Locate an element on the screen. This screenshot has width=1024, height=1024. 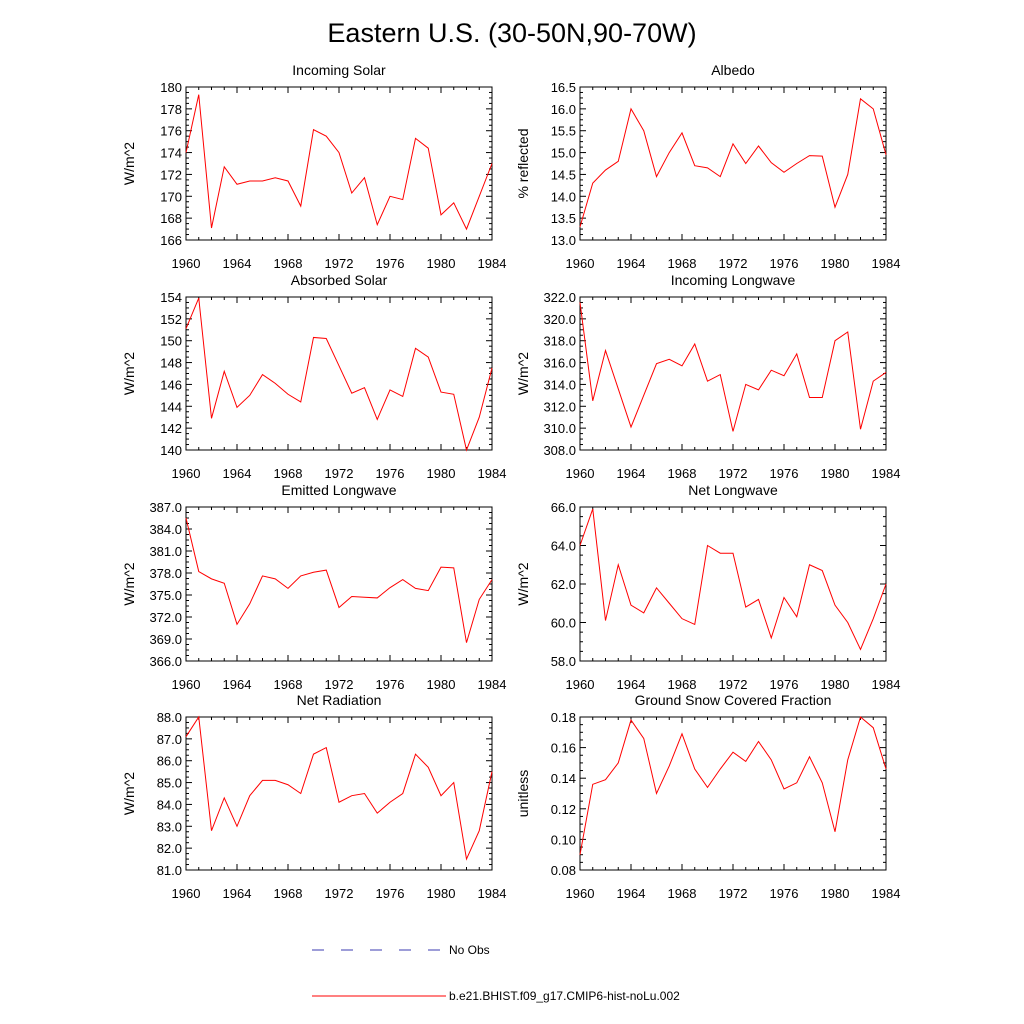
y-tick-label: 15.5 is located at coordinates (563, 131).